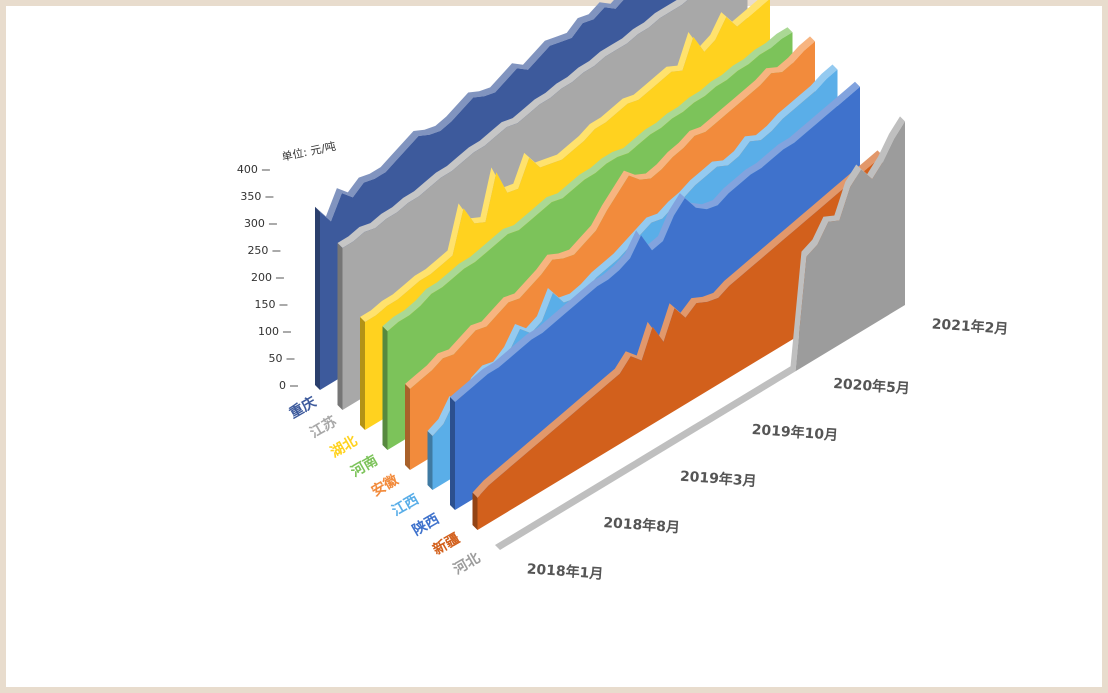  I want to click on area-top, so click(512, 124).